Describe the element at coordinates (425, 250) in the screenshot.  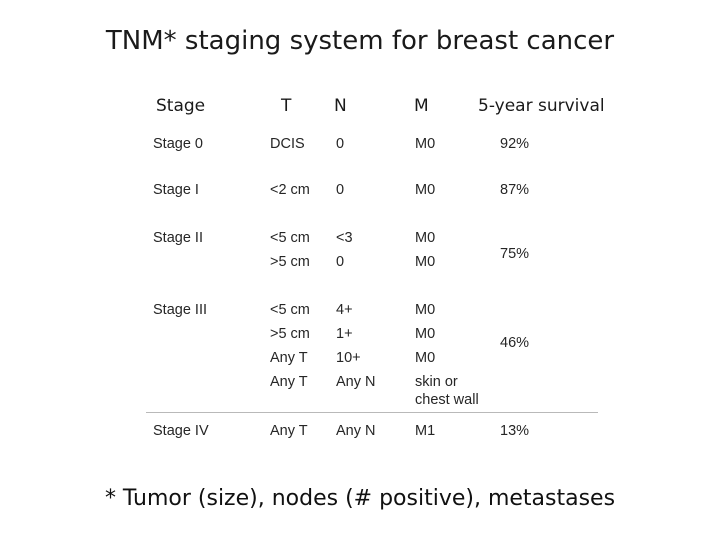
I see `m-cell: M0 M0` at that location.